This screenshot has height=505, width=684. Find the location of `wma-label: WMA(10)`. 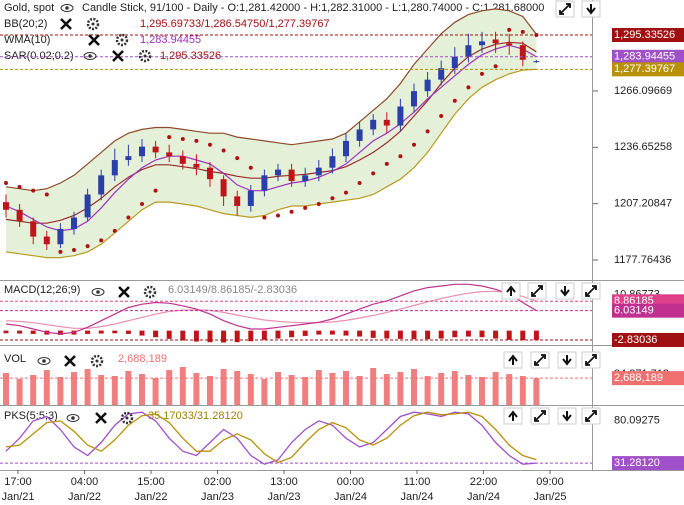

wma-label: WMA(10) is located at coordinates (27, 40).